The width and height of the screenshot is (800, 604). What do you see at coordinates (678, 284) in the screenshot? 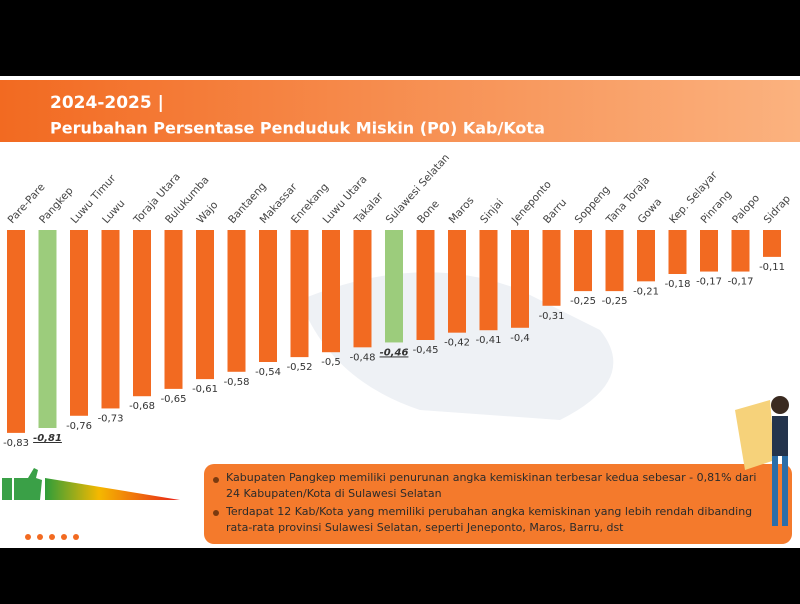
I see `value-label: -0,18` at bounding box center [678, 284].